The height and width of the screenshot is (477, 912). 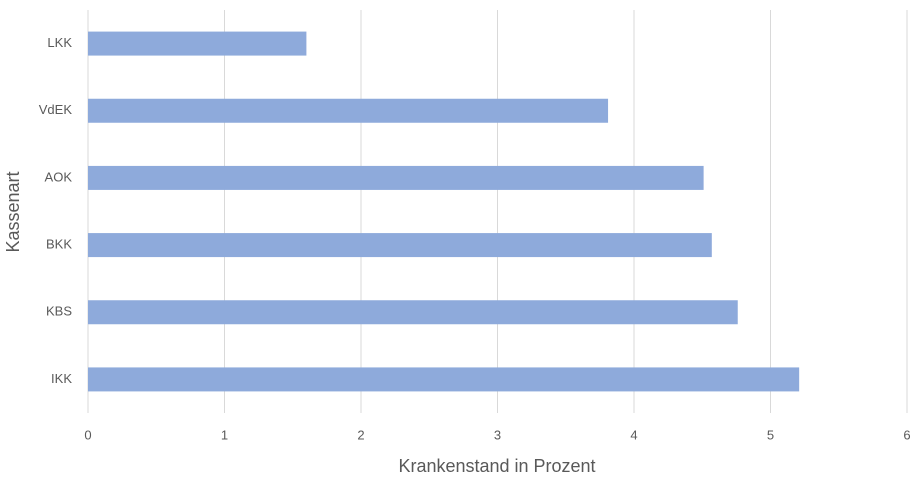 I want to click on y-tick-label: IKK, so click(x=61, y=378).